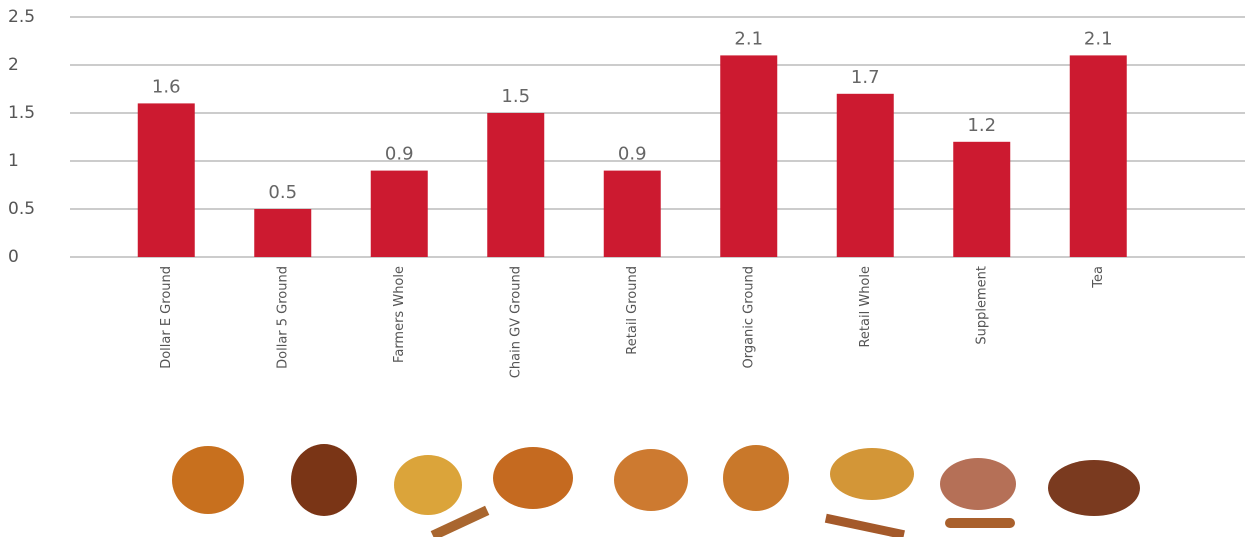  Describe the element at coordinates (21, 113) in the screenshot. I see `y-tick-label: 1.5` at that location.